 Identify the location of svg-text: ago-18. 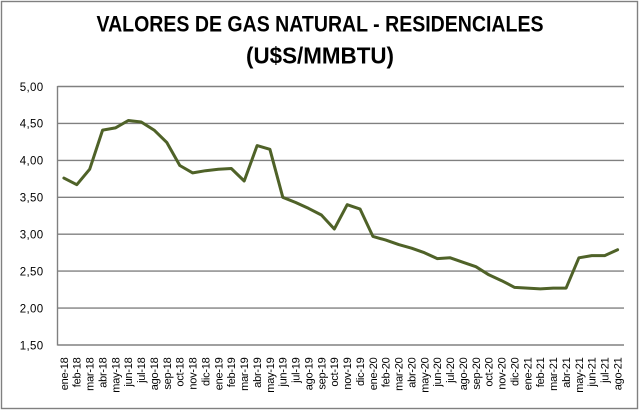
(155, 373).